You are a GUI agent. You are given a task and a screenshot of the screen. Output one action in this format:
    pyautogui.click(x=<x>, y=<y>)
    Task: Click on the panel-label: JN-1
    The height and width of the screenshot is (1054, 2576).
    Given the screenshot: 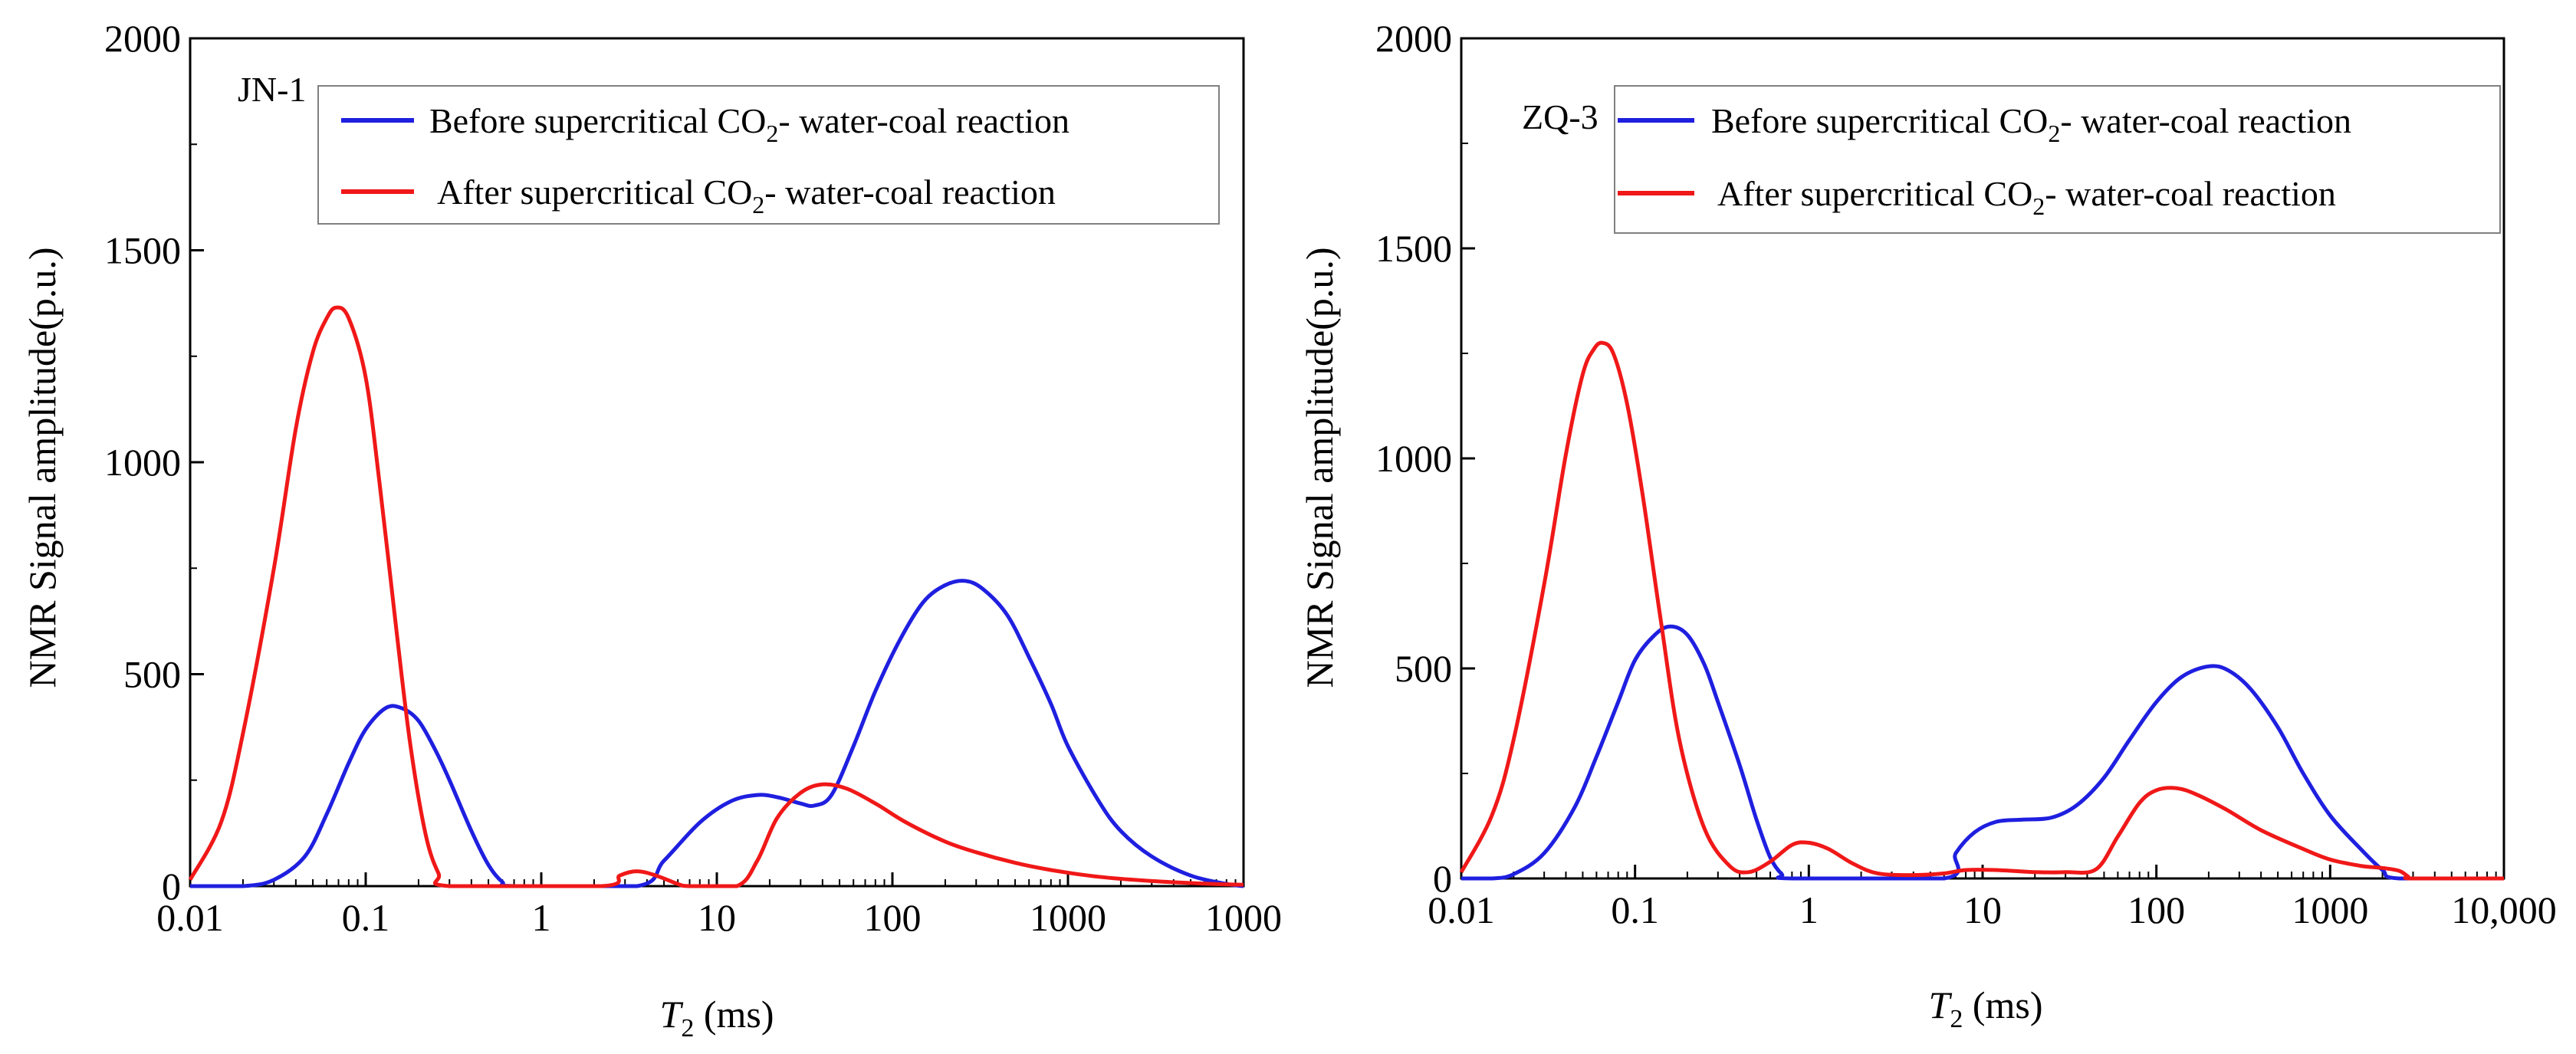 What is the action you would take?
    pyautogui.click(x=272, y=89)
    